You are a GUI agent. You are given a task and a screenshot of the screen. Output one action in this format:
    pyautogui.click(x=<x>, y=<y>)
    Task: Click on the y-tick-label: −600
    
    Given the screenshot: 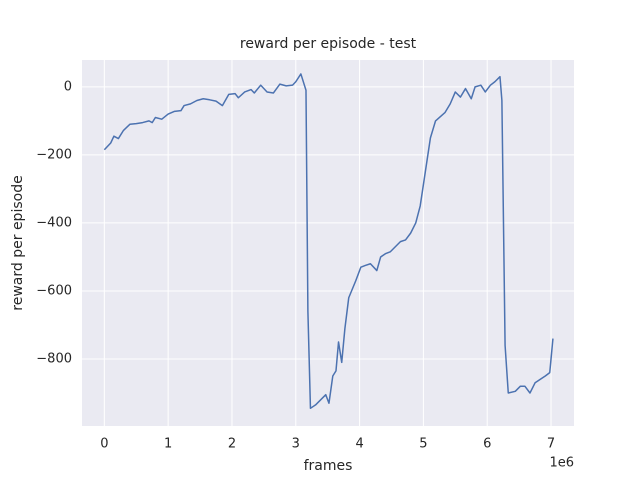 What is the action you would take?
    pyautogui.click(x=54, y=290)
    